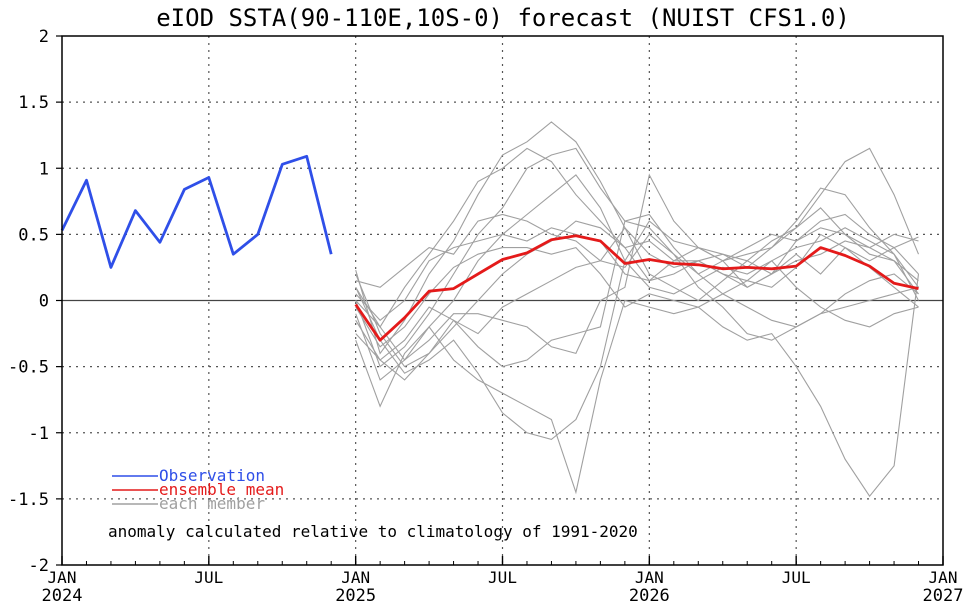 This screenshot has width=971, height=605. I want to click on legend-each-member-label: each member, so click(212, 503).